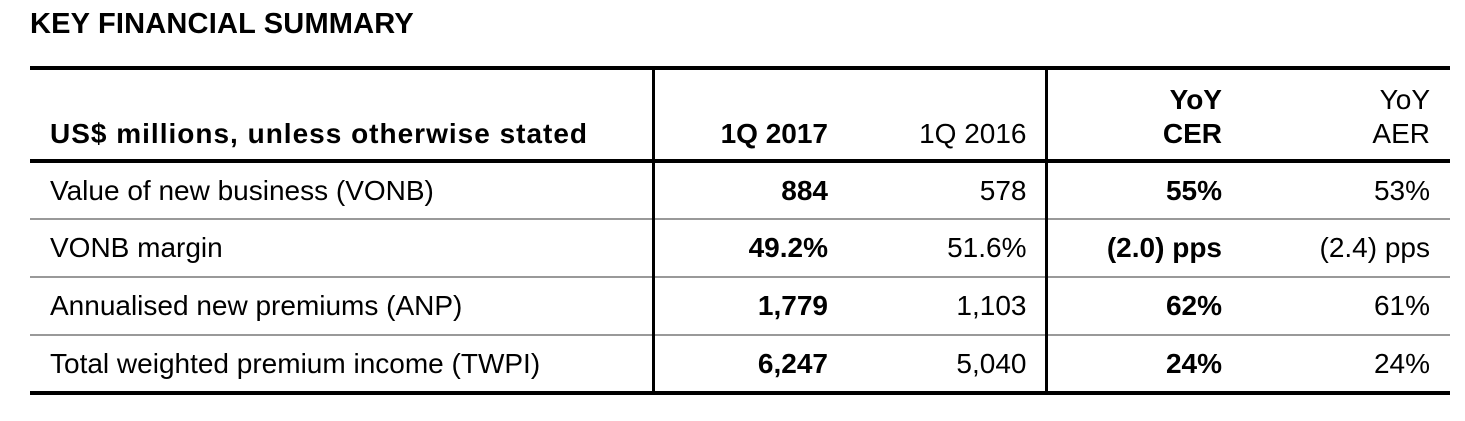  What do you see at coordinates (342, 306) in the screenshot?
I see `row-label: Annualised new premiums (ANP)` at bounding box center [342, 306].